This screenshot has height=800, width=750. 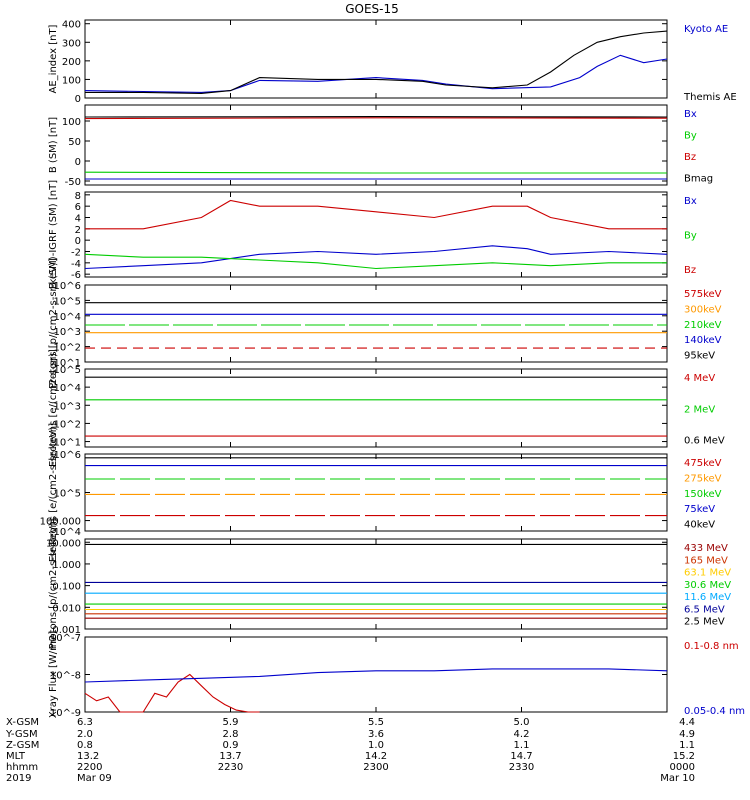 I want to click on legend-entry: 210keV, so click(x=703, y=325).